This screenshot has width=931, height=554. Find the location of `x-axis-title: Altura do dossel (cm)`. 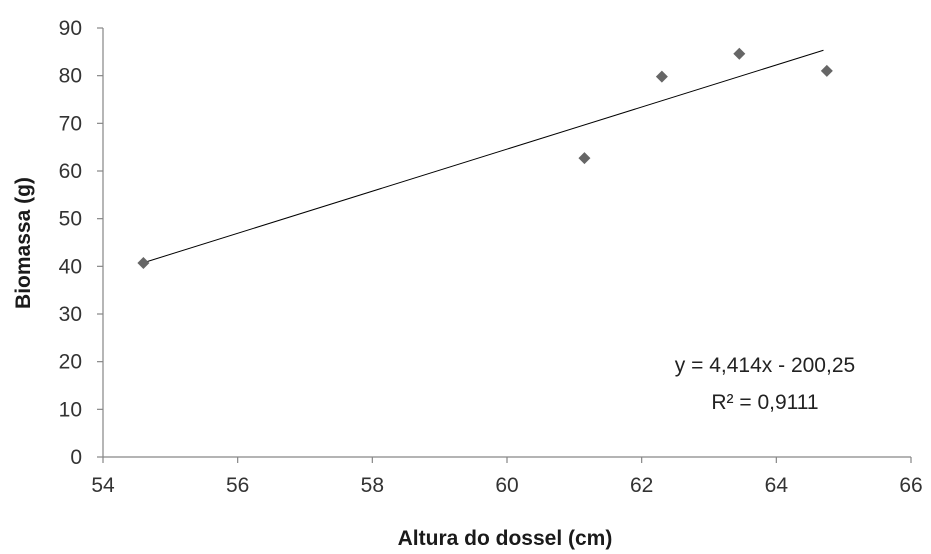

x-axis-title: Altura do dossel (cm) is located at coordinates (505, 538).